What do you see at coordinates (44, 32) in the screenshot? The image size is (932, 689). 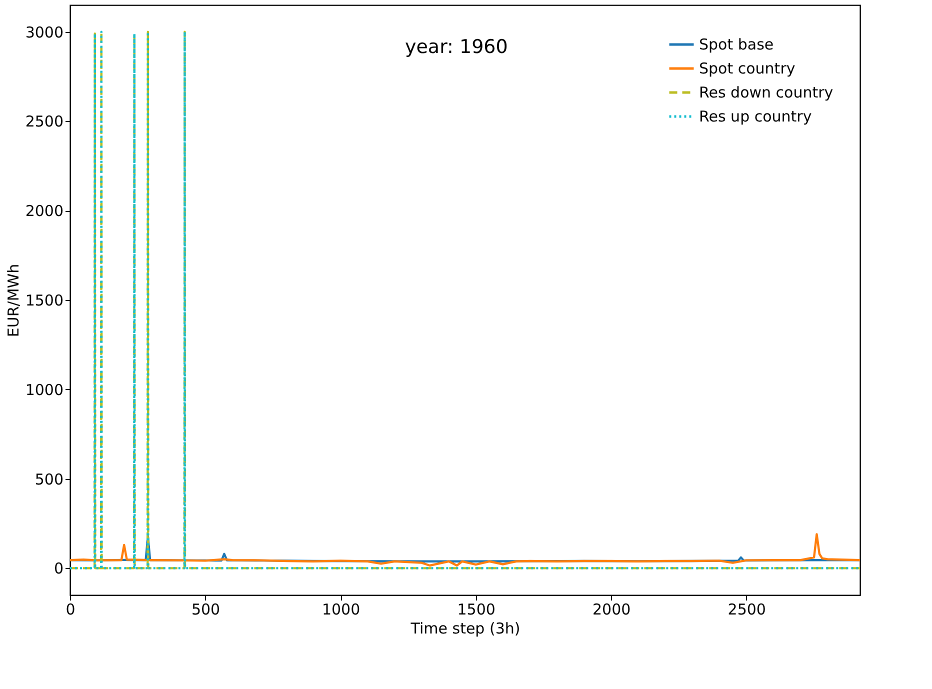 I see `y-tick-label: 3000` at bounding box center [44, 32].